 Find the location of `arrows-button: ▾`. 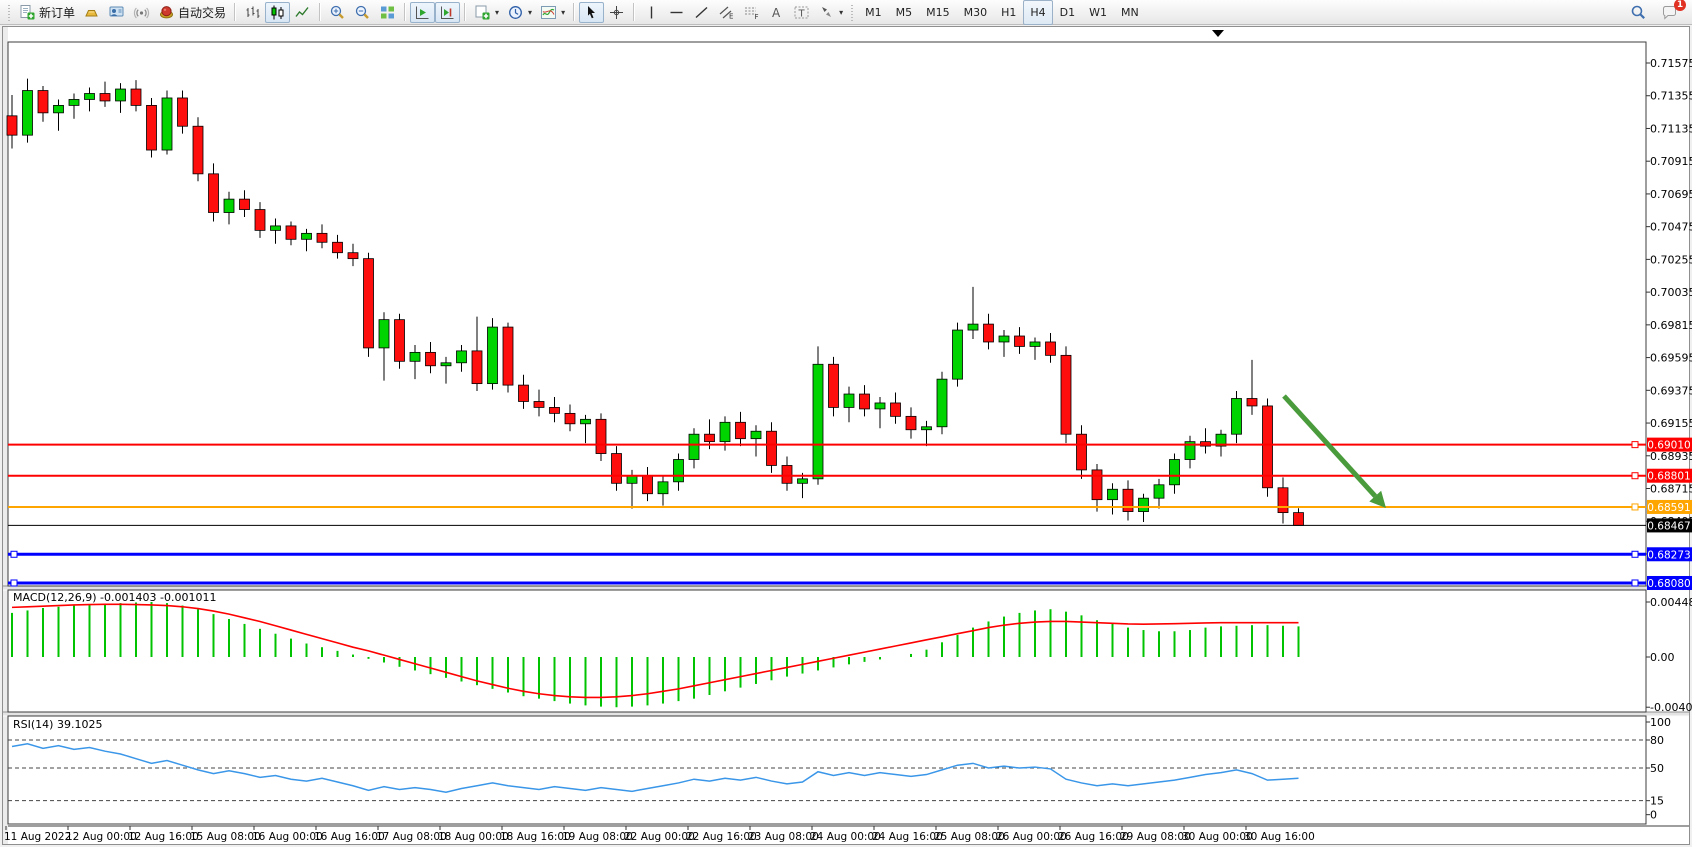

arrows-button: ▾ is located at coordinates (830, 12).